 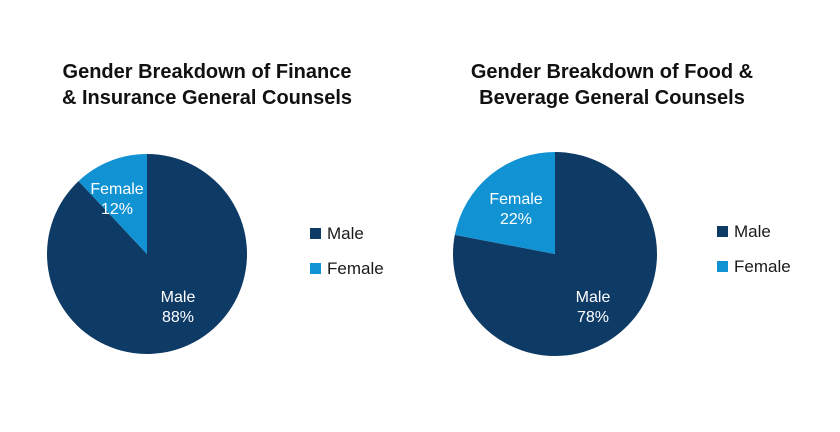 I want to click on chart-title-line: Gender Breakdown of Food &, so click(x=612, y=72).